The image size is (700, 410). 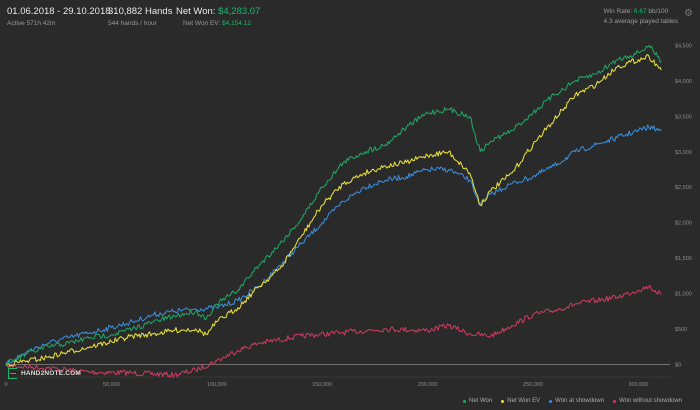 I want to click on gear-icon: ⚙, so click(x=688, y=13).